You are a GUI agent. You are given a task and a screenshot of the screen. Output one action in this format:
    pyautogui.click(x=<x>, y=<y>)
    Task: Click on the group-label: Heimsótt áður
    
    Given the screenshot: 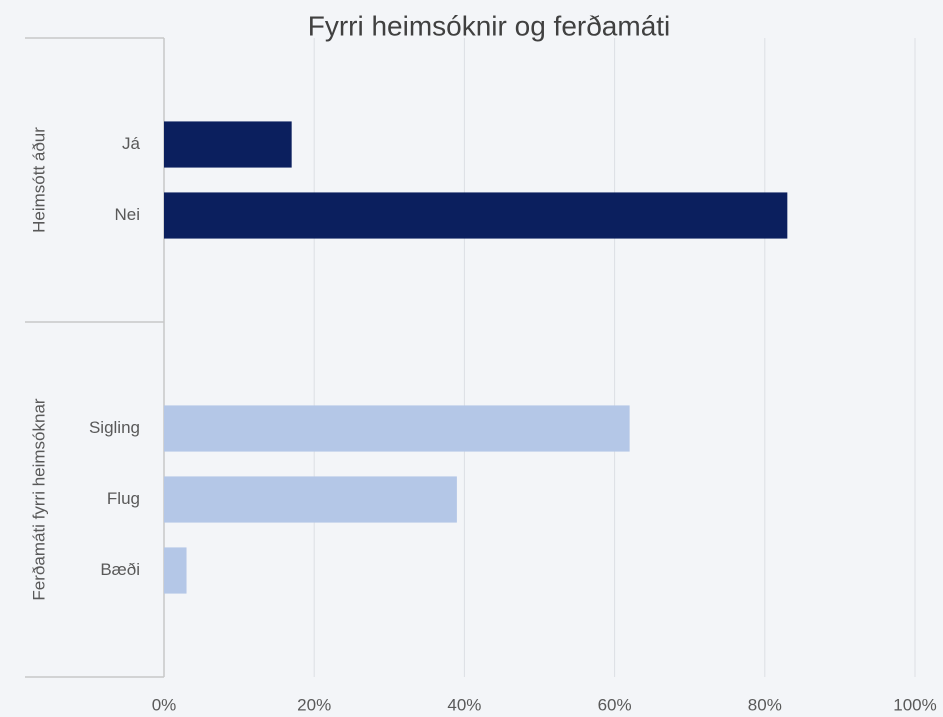 What is the action you would take?
    pyautogui.click(x=38, y=180)
    